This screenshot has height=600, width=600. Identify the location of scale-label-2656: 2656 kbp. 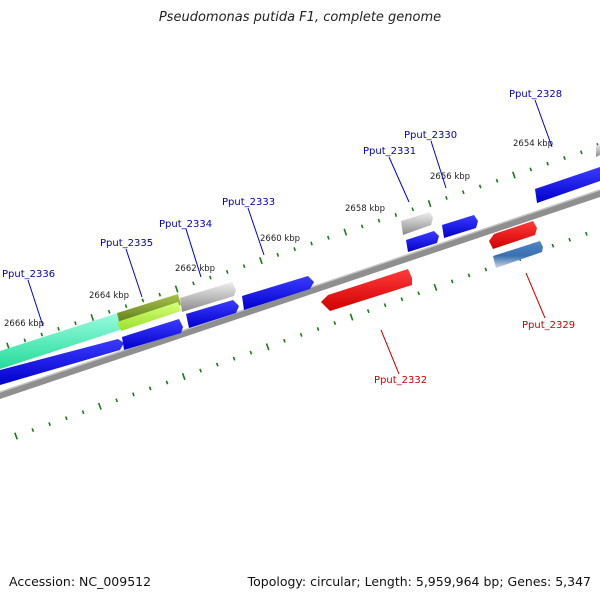
(450, 177).